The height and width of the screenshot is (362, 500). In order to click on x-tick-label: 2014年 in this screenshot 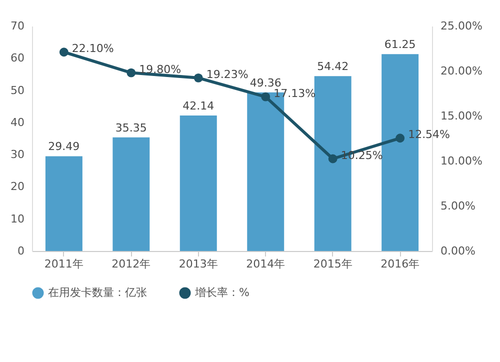, I will do `click(266, 264)`.